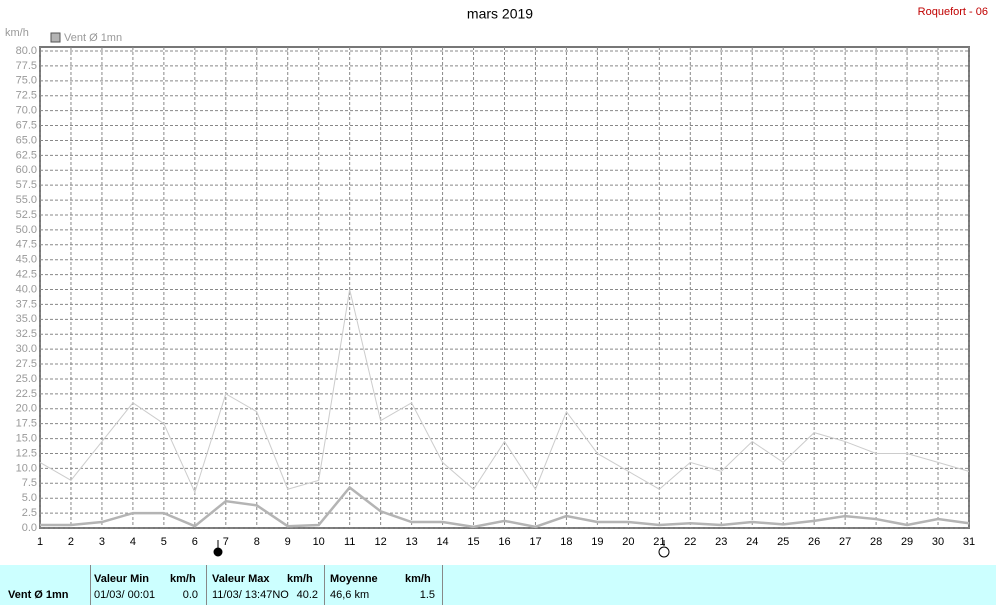 The width and height of the screenshot is (996, 605). What do you see at coordinates (381, 542) in the screenshot?
I see `x-tick-label: 12` at bounding box center [381, 542].